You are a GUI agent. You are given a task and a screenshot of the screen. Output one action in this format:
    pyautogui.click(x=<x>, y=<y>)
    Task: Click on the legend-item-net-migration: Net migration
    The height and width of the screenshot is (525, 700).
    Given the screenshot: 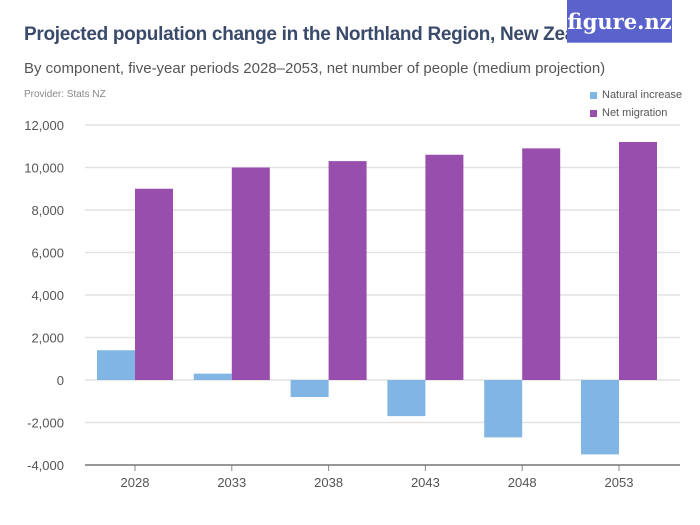 What is the action you would take?
    pyautogui.click(x=636, y=113)
    